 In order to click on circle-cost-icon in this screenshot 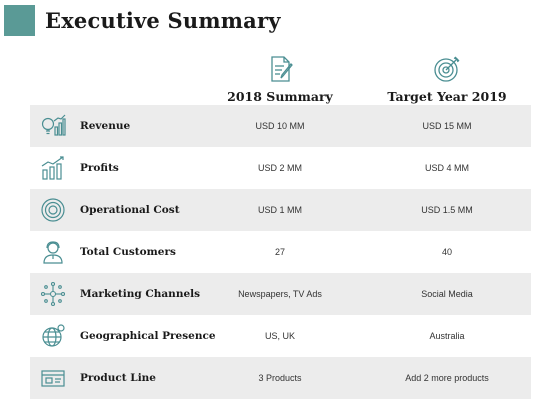, I will do `click(53, 210)`.